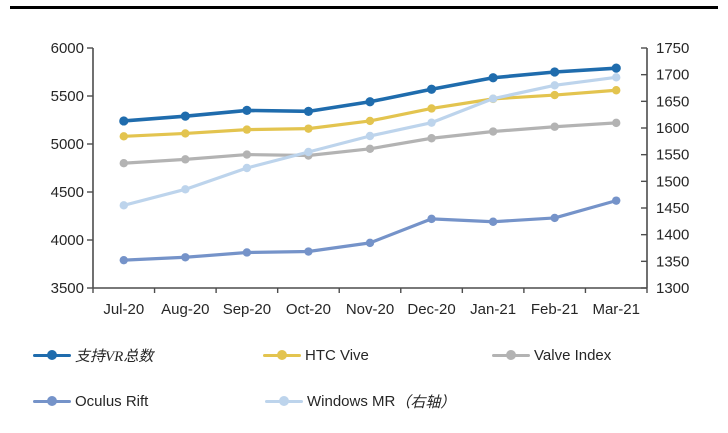 The image size is (728, 433). Describe the element at coordinates (67, 96) in the screenshot. I see `left-axis-tick-label: 5500` at that location.